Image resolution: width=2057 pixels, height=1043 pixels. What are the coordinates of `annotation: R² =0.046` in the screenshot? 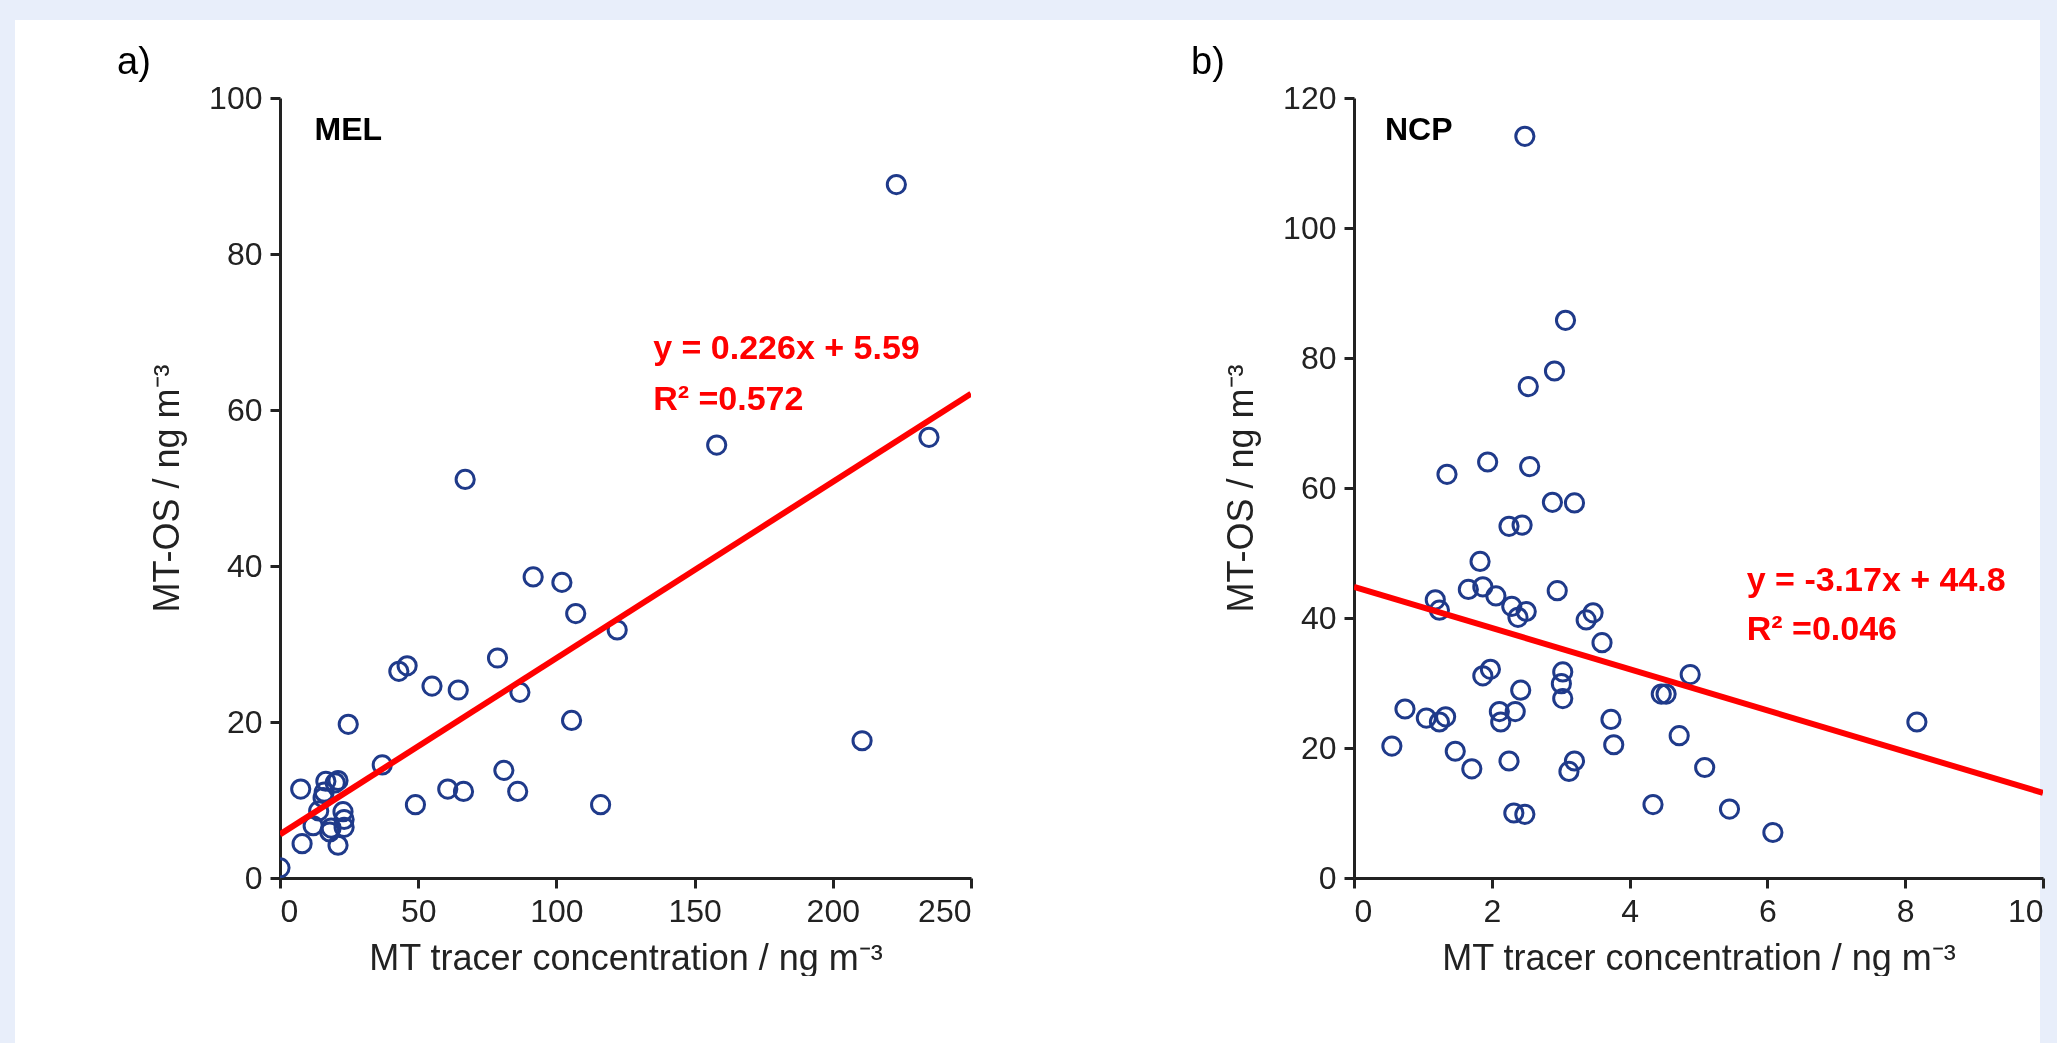 It's located at (1821, 627).